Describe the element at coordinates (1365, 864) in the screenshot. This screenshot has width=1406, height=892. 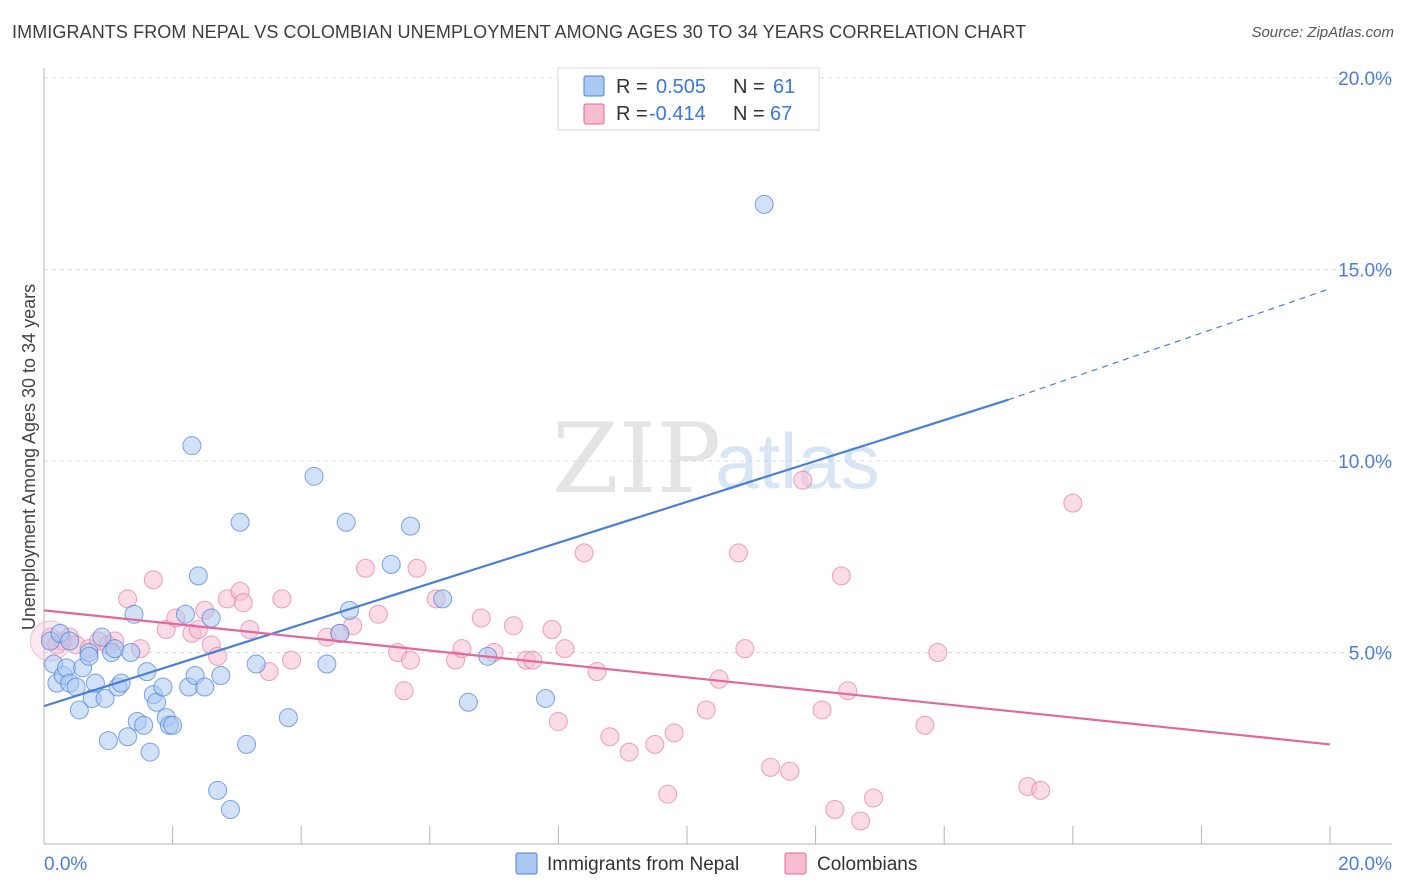
I see `x-tick-label-max: 20.0%` at that location.